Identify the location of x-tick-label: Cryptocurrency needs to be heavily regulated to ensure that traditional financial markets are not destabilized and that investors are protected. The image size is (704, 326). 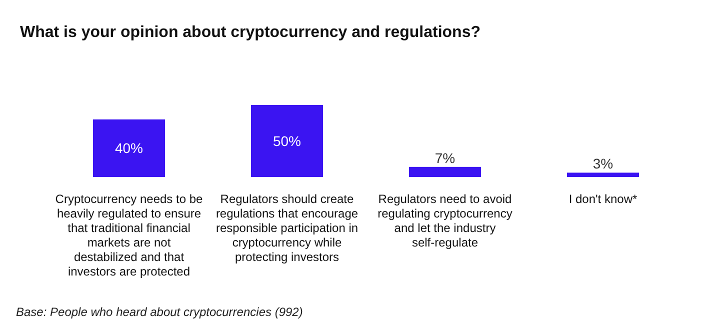
(129, 235).